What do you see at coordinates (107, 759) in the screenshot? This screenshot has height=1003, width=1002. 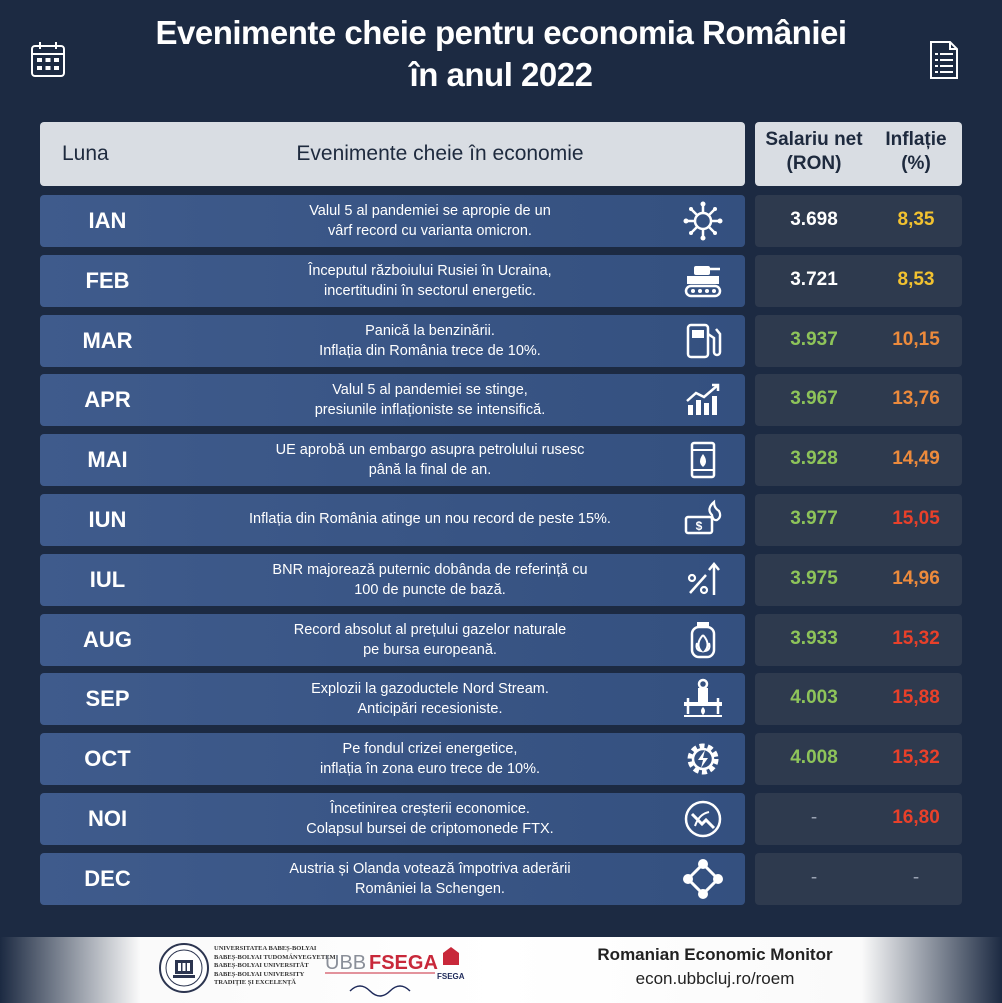 I see `month-label: OCT` at bounding box center [107, 759].